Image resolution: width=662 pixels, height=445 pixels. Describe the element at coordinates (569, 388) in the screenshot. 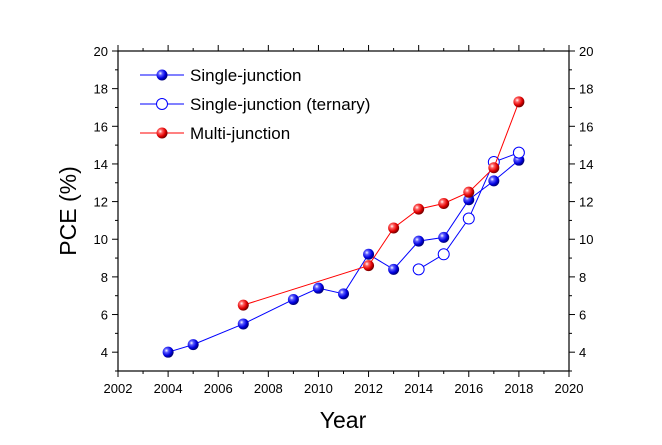

I see `x-tick-label: 2020` at that location.